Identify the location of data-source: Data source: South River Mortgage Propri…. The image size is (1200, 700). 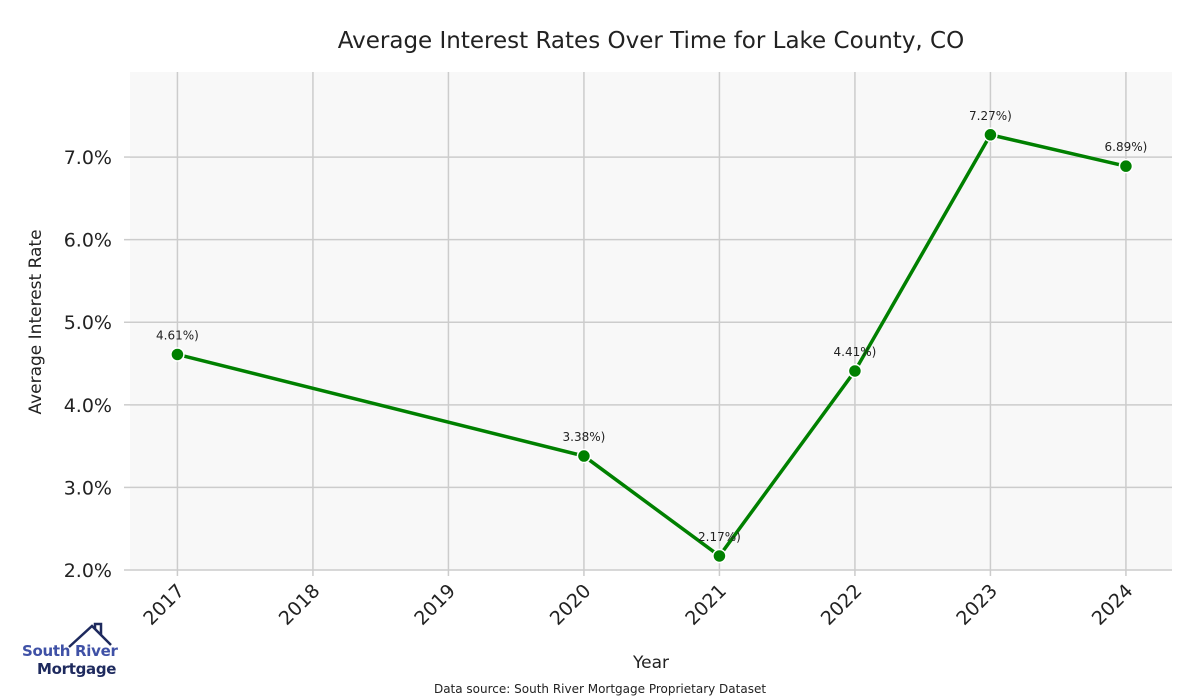
(600, 689).